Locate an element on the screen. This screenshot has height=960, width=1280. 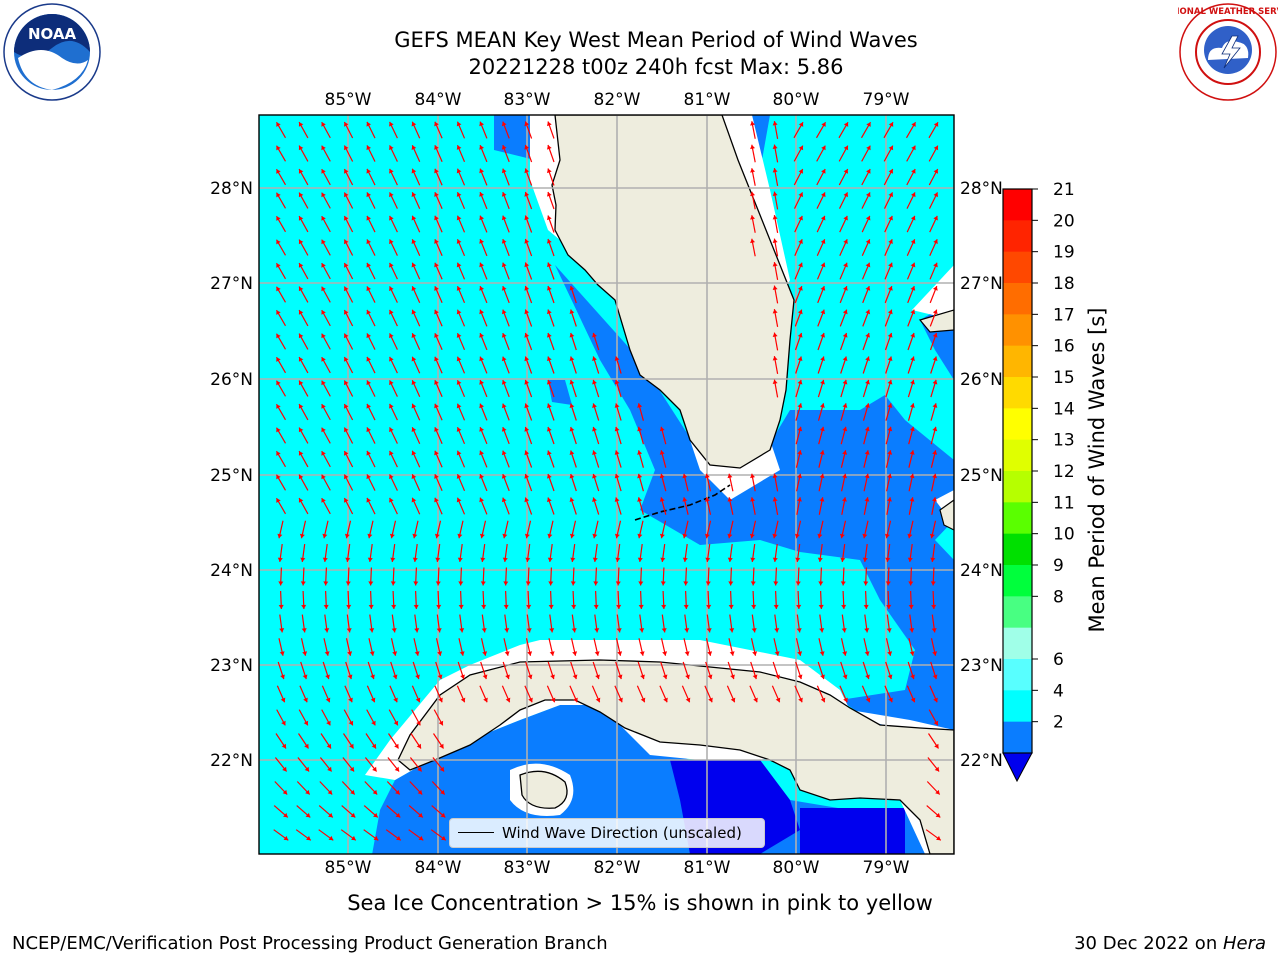
colorbar: 21 20 19 18 17 16 15 14 13 12 11 10 9 8 6 4 2 is located at coordinates (1038, 481).